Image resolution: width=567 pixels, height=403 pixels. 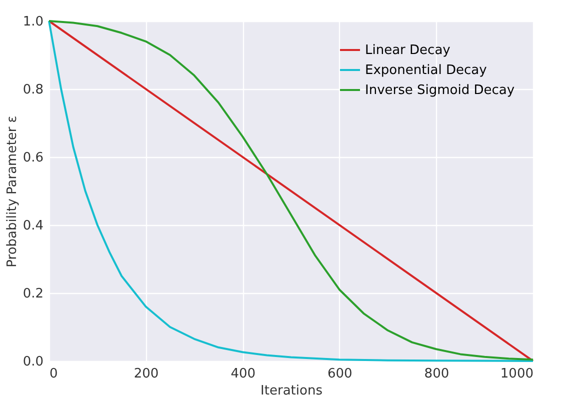 What do you see at coordinates (408, 50) in the screenshot?
I see `legend-label: Linear Decay` at bounding box center [408, 50].